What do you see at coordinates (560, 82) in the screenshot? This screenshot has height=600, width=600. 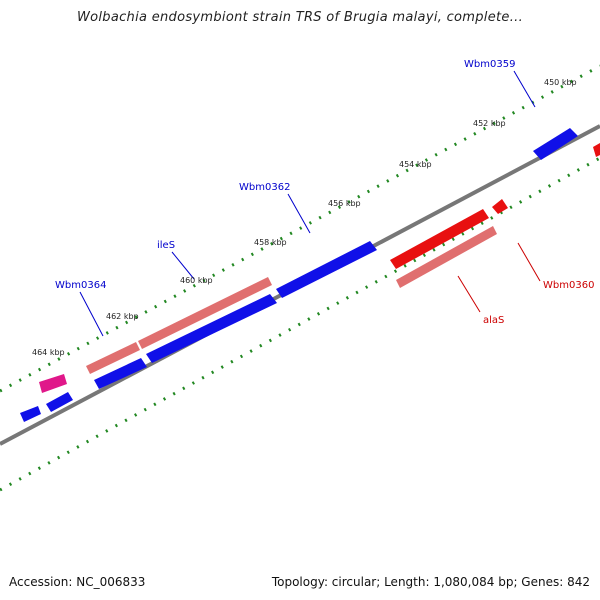 I see `scale-label: 450 kbp` at bounding box center [560, 82].